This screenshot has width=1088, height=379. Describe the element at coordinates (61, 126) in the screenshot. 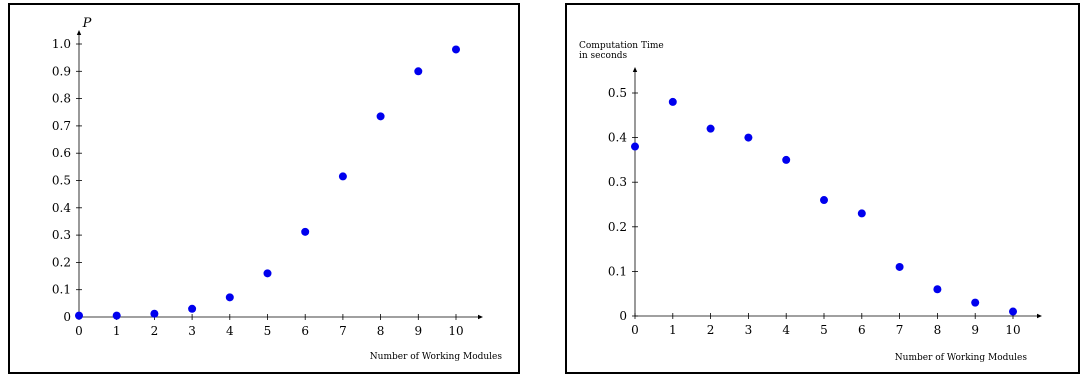

I see `y-tick-label: 0.7` at that location.